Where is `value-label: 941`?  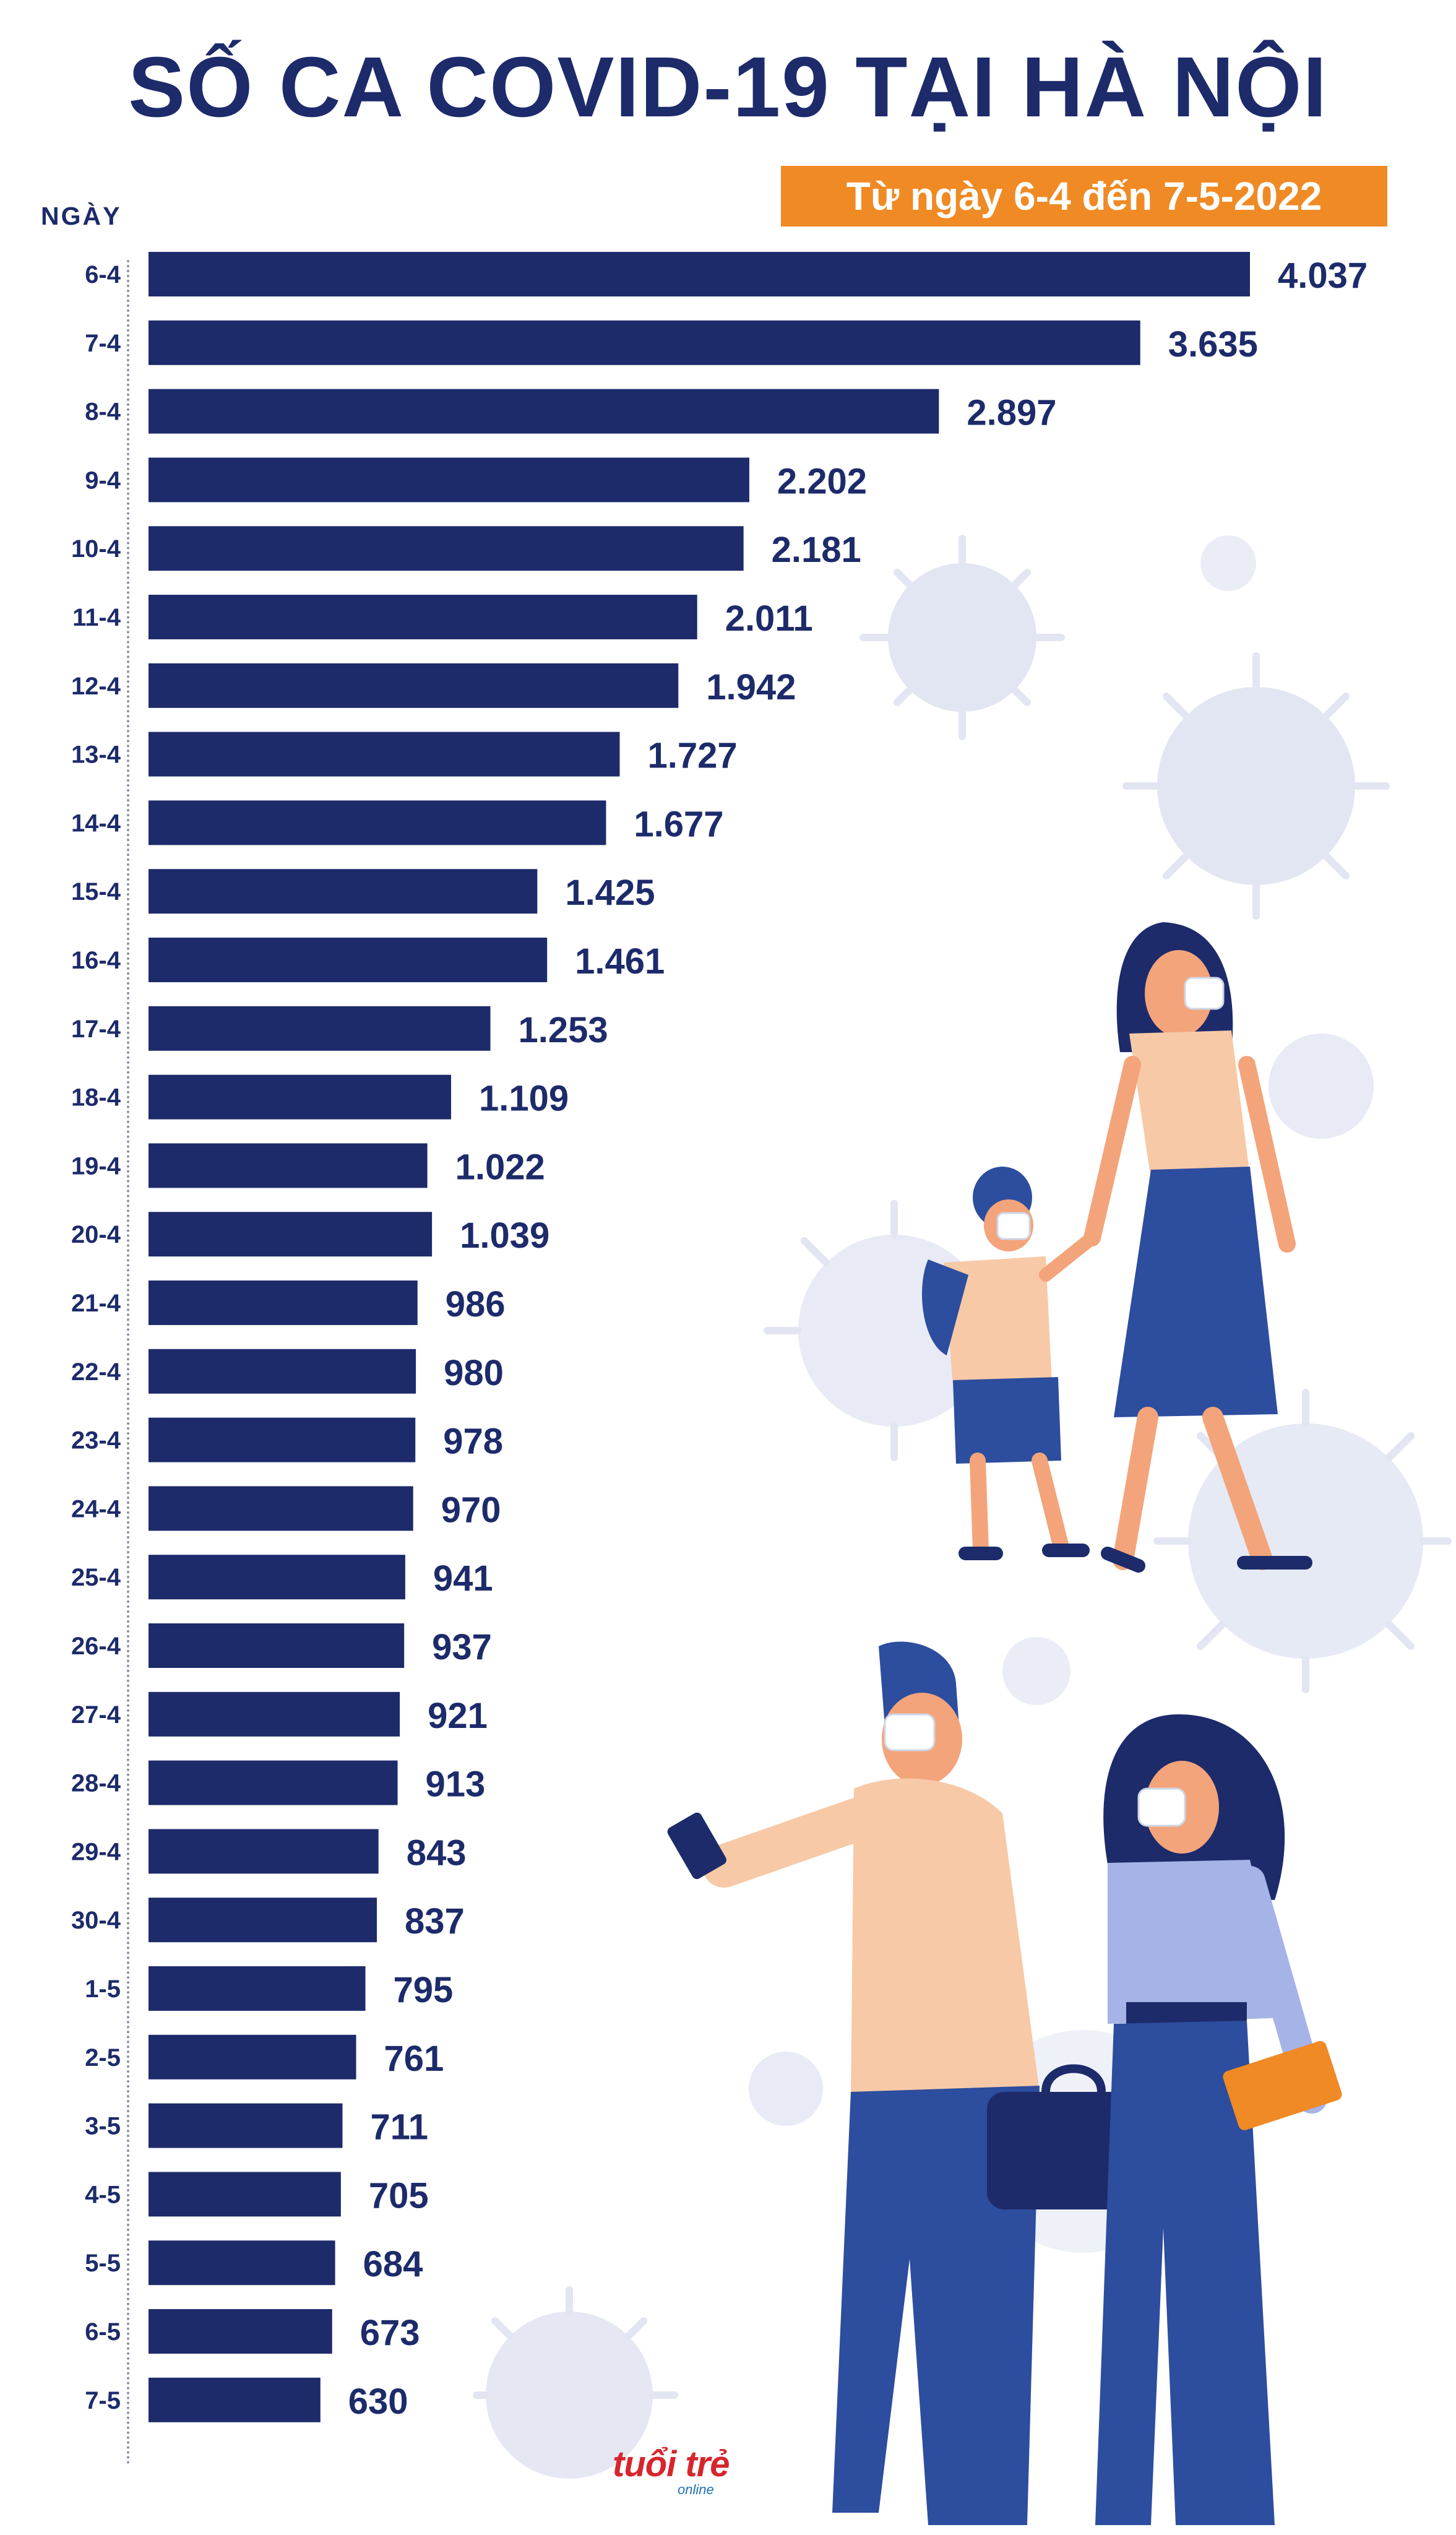 value-label: 941 is located at coordinates (463, 1578).